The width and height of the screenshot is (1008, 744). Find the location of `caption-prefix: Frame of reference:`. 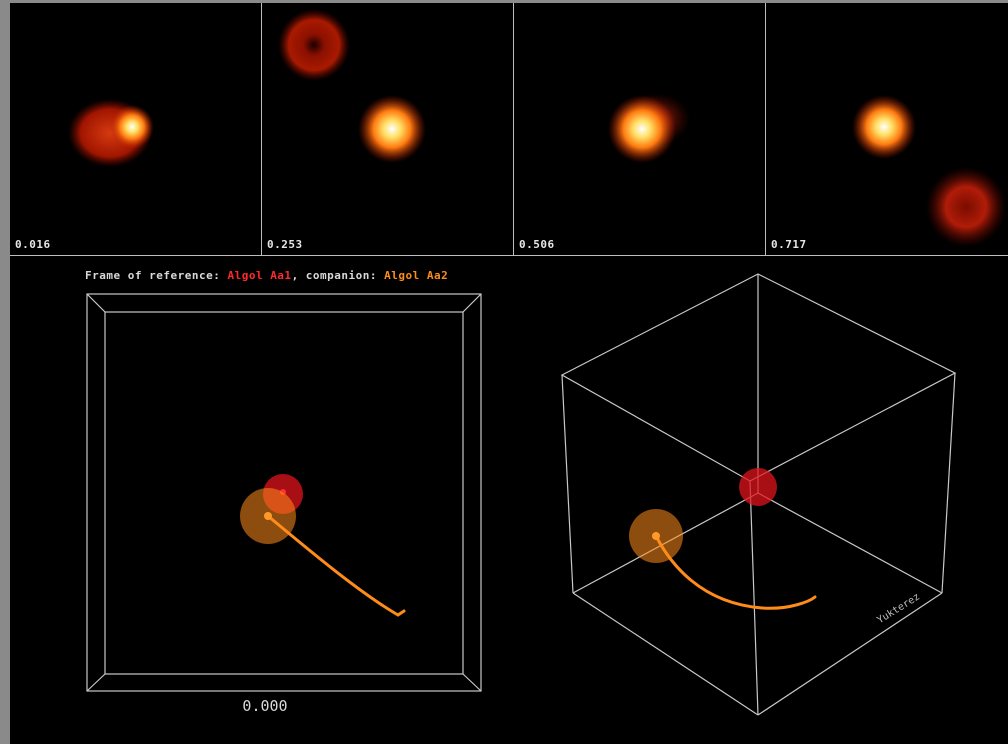

caption-prefix: Frame of reference: is located at coordinates (156, 275).